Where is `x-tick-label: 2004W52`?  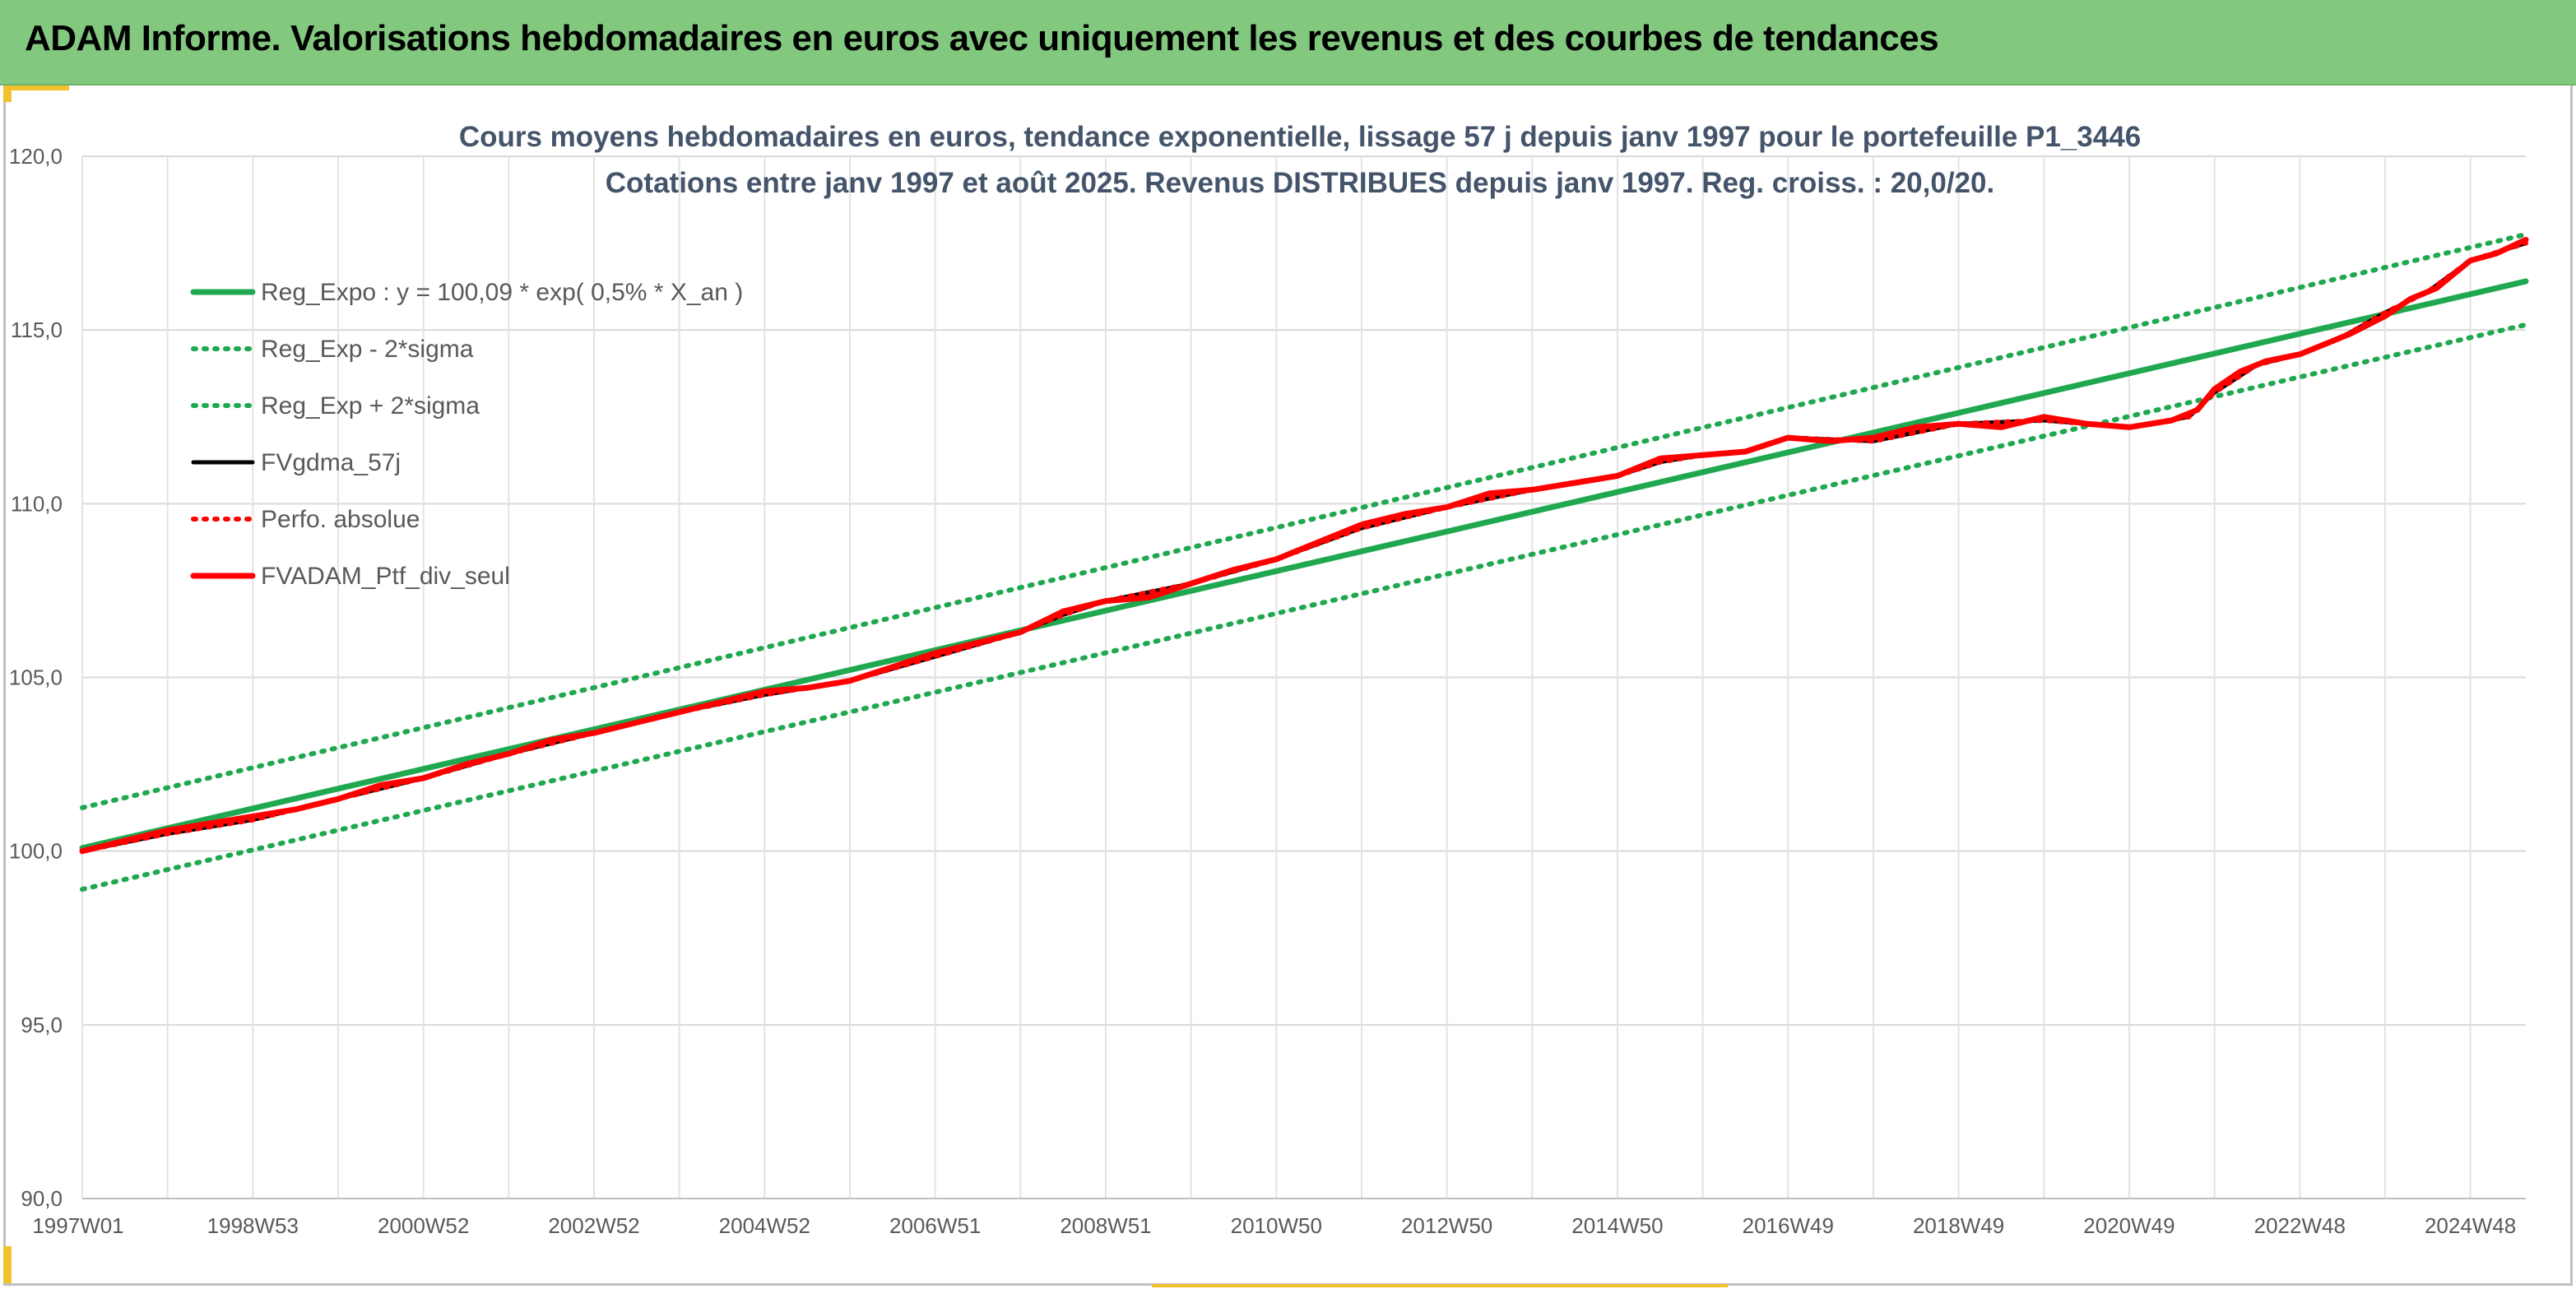
x-tick-label: 2004W52 is located at coordinates (764, 1225).